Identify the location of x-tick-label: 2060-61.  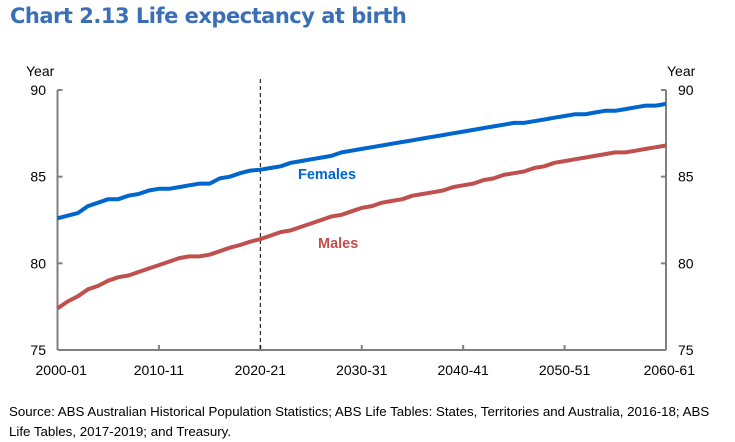
(670, 370).